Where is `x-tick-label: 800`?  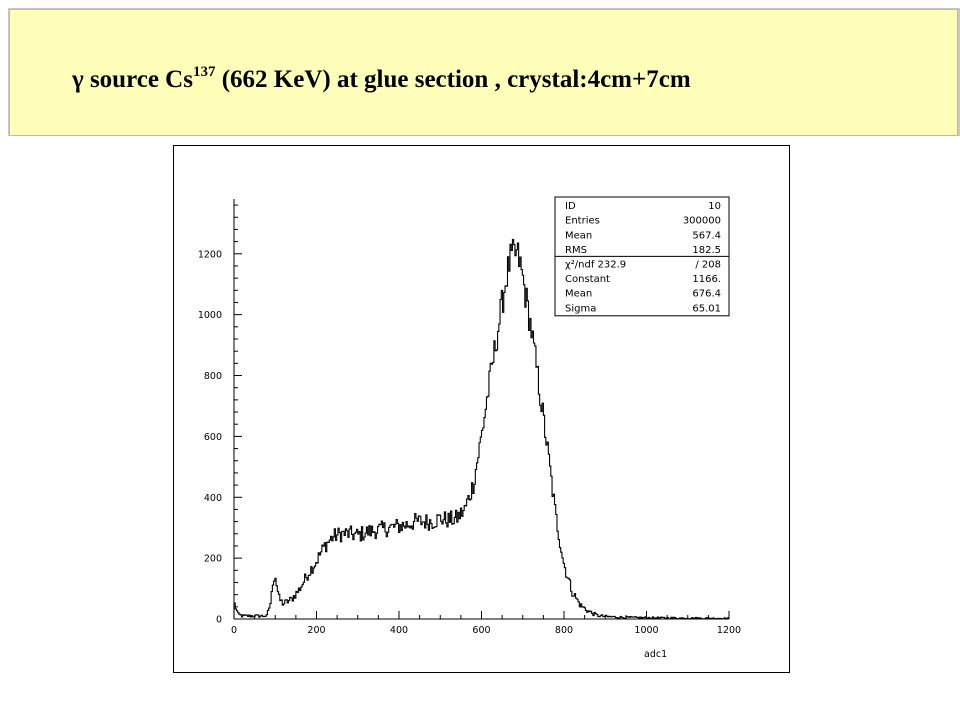 x-tick-label: 800 is located at coordinates (564, 630).